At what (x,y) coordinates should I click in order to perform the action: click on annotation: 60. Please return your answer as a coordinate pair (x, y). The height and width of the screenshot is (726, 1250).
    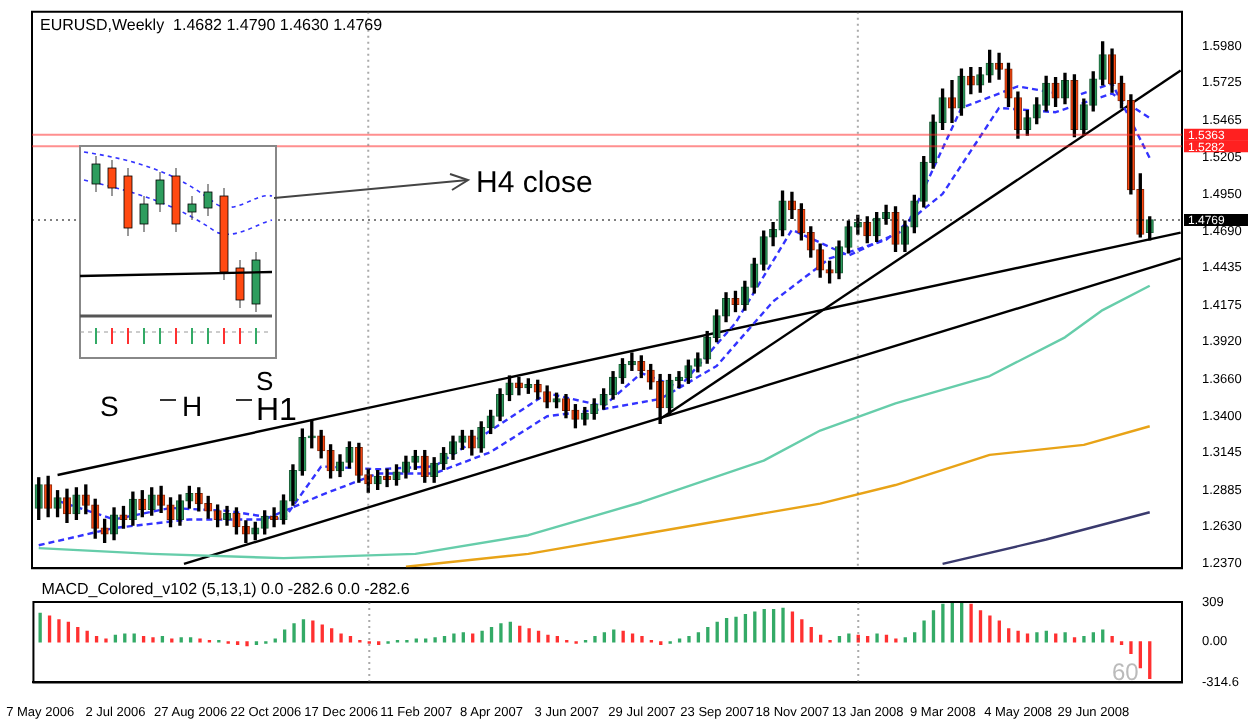
    Looking at the image, I should click on (1125, 672).